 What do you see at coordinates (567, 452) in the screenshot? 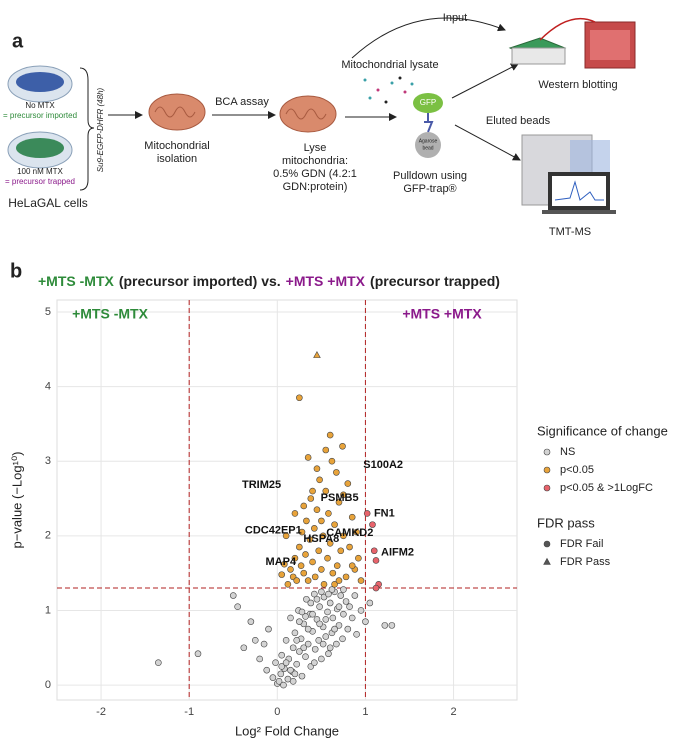
I see `legend-label: NS` at bounding box center [567, 452].